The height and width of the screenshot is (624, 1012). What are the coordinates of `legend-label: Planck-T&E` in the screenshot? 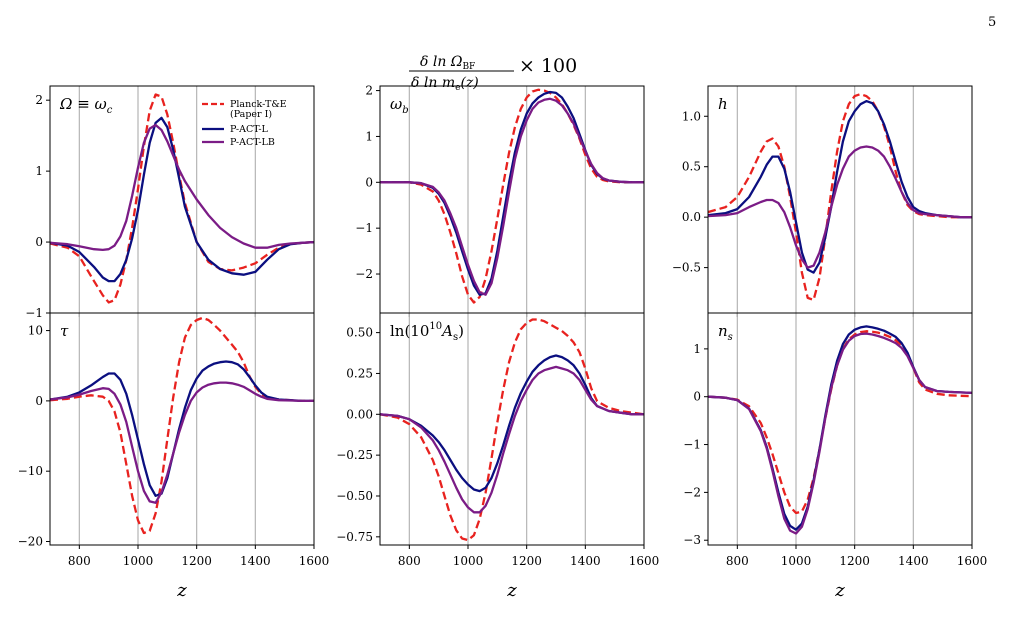 It's located at (258, 104).